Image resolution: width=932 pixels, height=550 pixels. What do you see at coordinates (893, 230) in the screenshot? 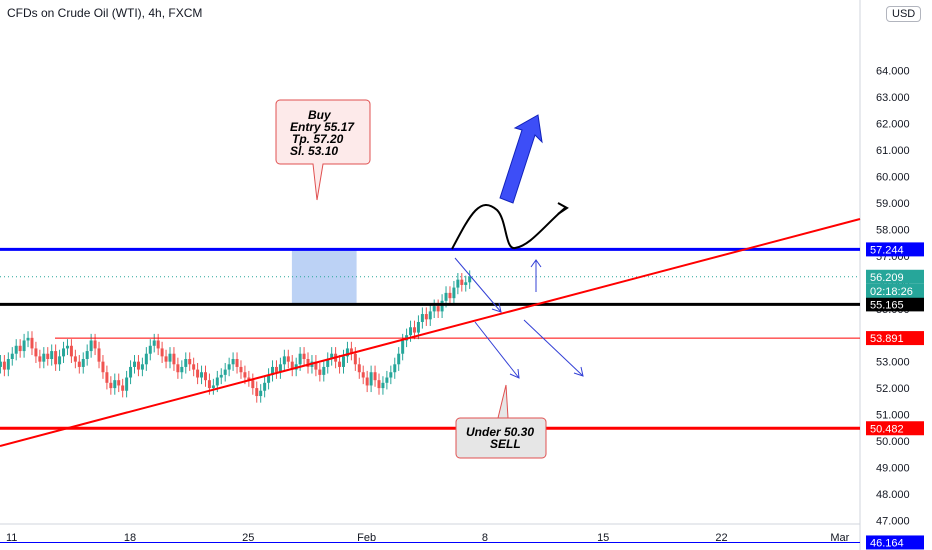
I see `price-tick-label: 58.000` at bounding box center [893, 230].